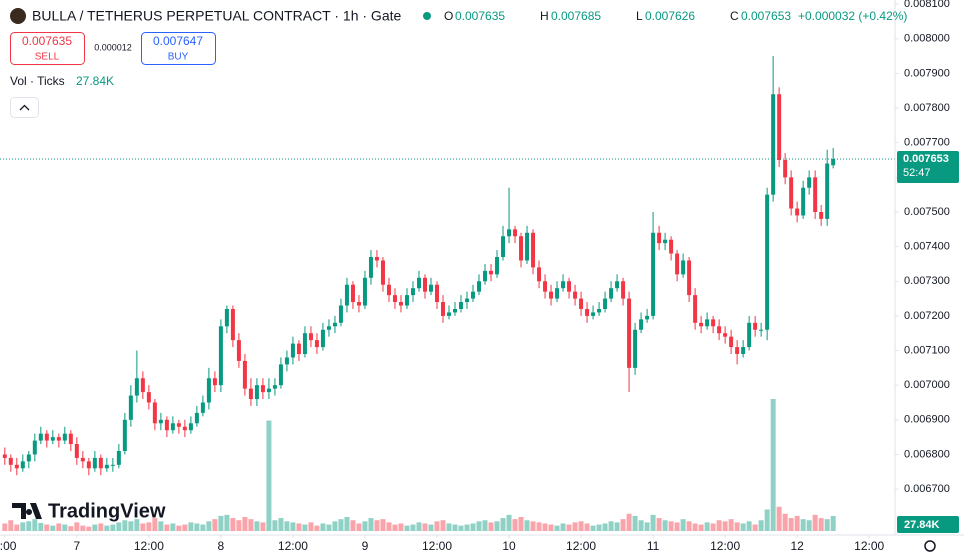 The image size is (964, 560). Describe the element at coordinates (113, 47) in the screenshot. I see `spread: 0.000012` at that location.